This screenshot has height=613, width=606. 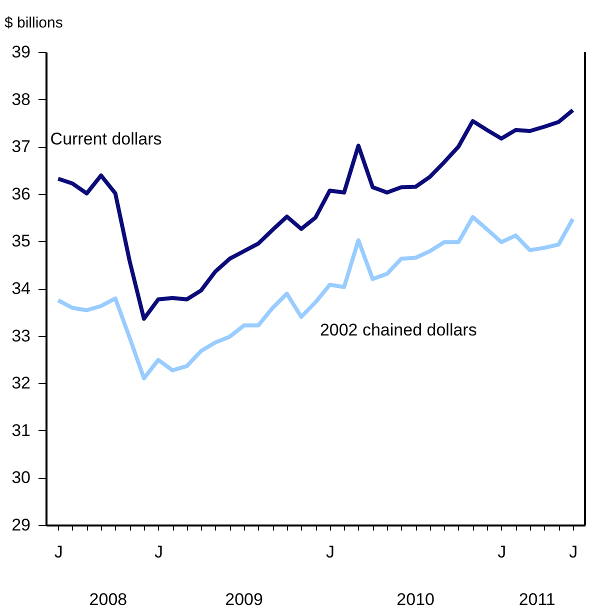 What do you see at coordinates (21, 525) in the screenshot?
I see `y-tick-label: 29` at bounding box center [21, 525].